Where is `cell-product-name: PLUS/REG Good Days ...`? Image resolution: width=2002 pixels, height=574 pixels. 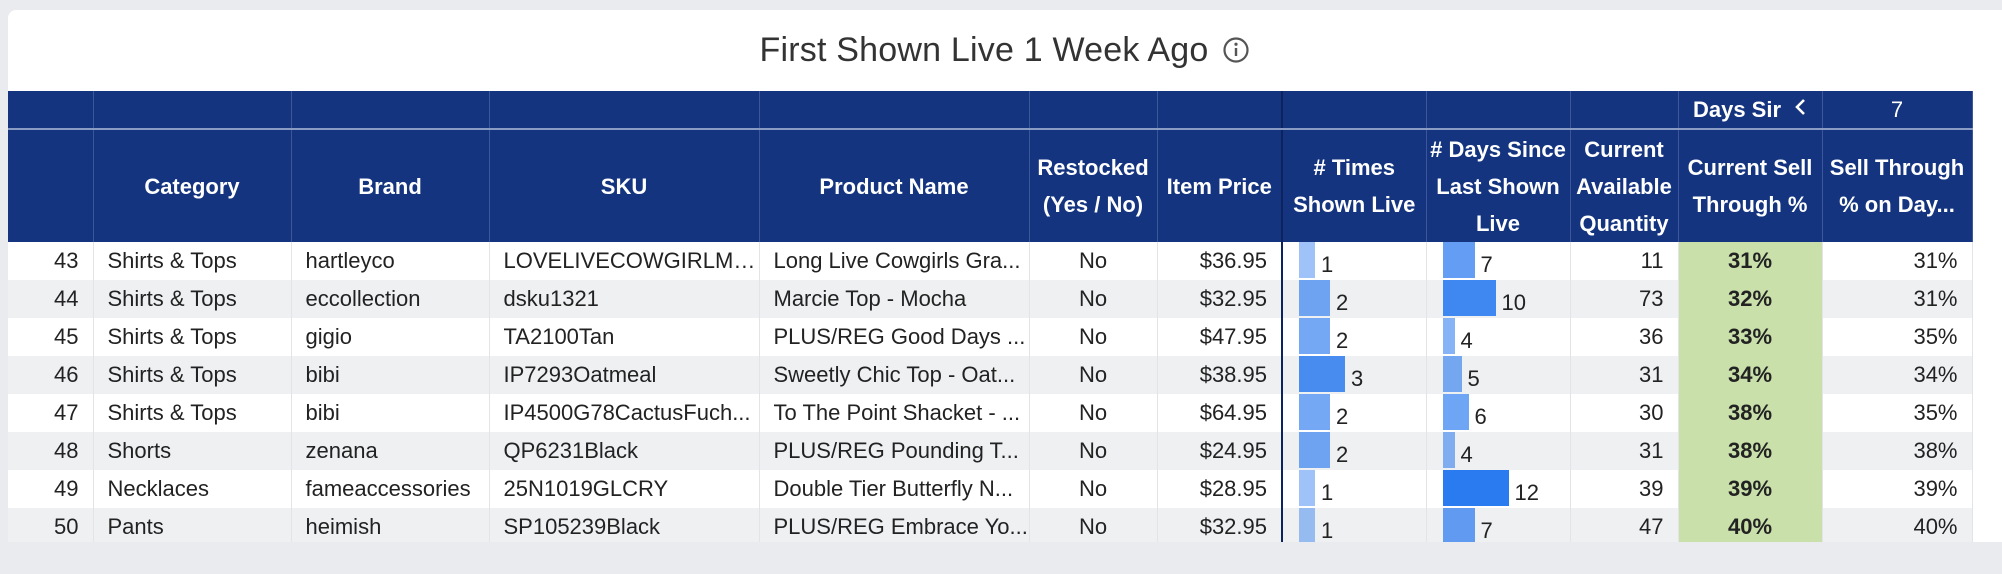
cell-product-name: PLUS/REG Good Days ... is located at coordinates (894, 337).